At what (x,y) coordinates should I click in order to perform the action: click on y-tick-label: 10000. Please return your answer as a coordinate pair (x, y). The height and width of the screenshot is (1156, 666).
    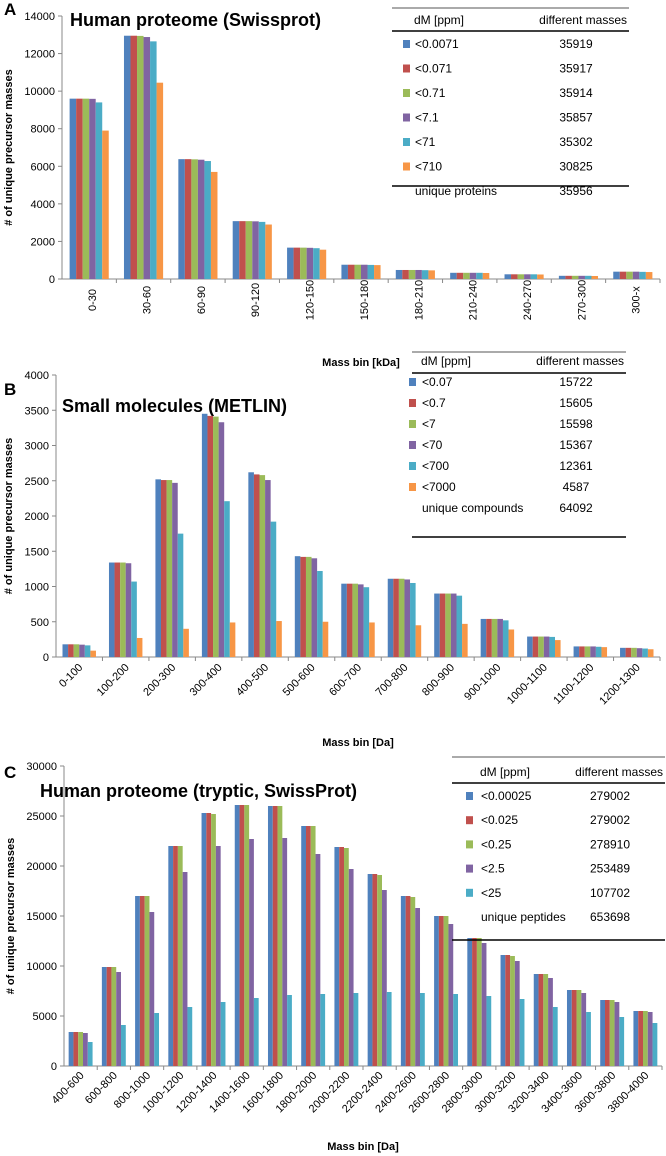
    Looking at the image, I should click on (39, 92).